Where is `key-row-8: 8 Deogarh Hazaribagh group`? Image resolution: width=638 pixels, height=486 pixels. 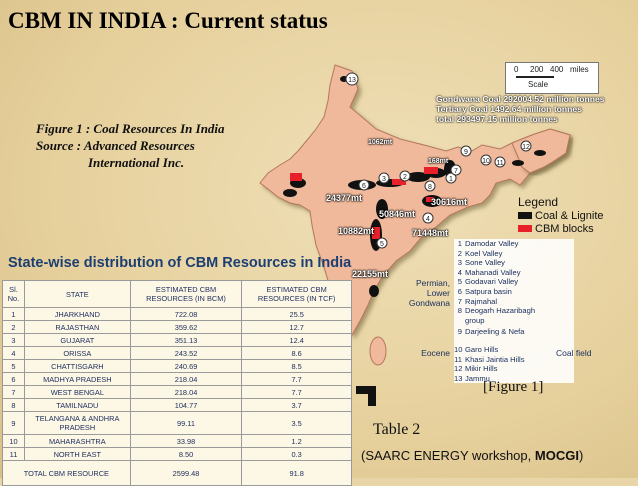 key-row-8: 8 Deogarh Hazaribagh group is located at coordinates (514, 315).